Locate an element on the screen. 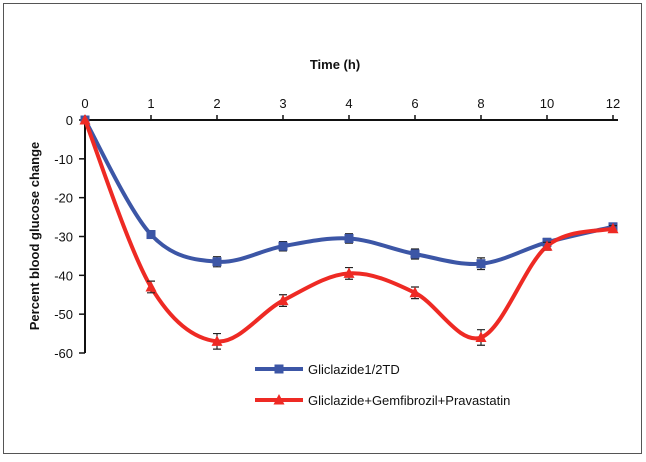  legend-item-1: Gliclazide1/2TD is located at coordinates (327, 369).